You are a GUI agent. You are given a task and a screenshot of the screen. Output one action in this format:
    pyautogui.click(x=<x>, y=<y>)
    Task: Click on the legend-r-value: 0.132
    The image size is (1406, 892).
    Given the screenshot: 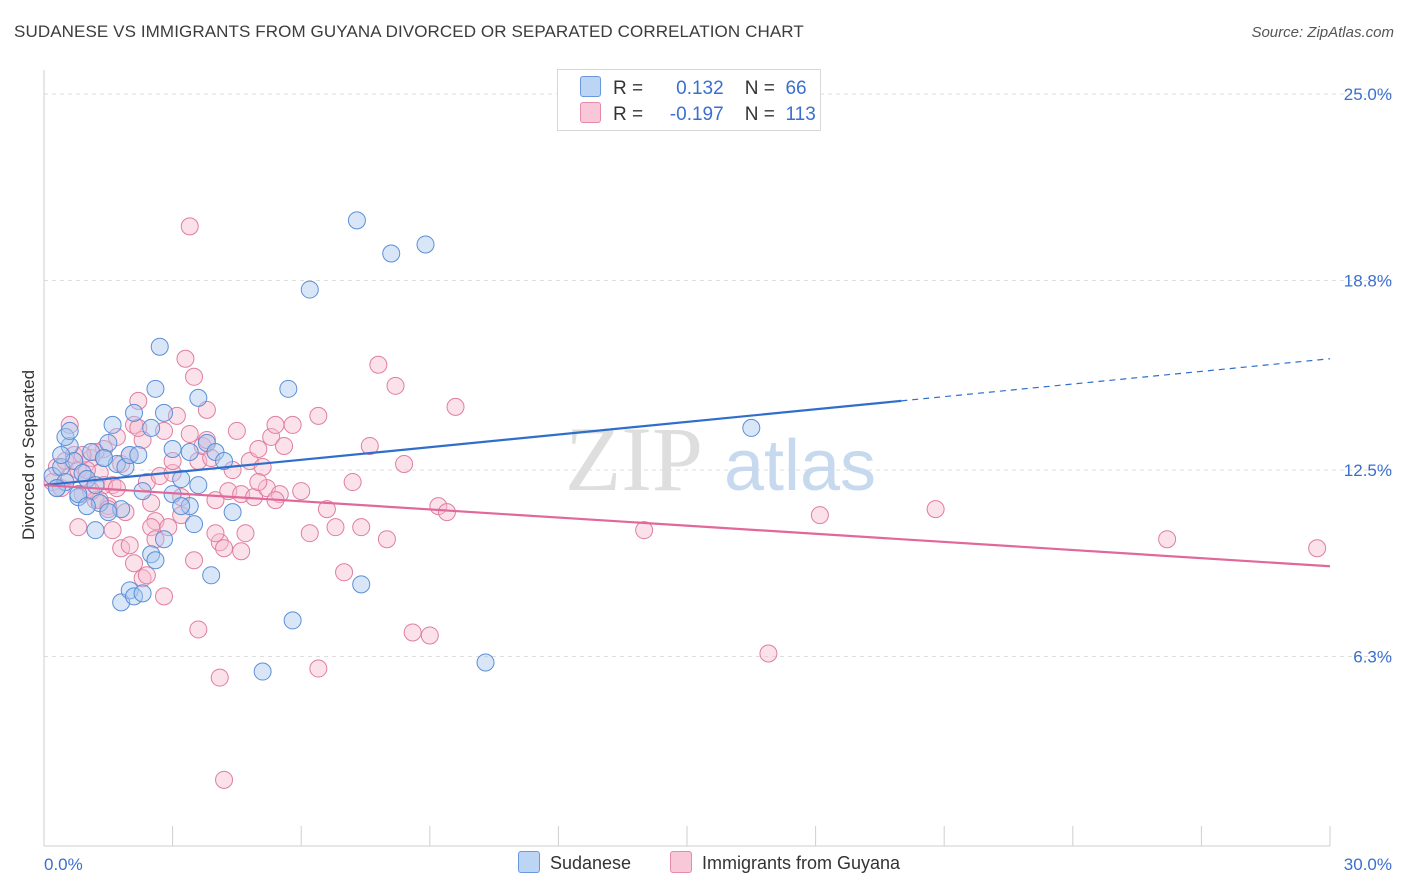 What is the action you would take?
    pyautogui.click(x=700, y=88)
    